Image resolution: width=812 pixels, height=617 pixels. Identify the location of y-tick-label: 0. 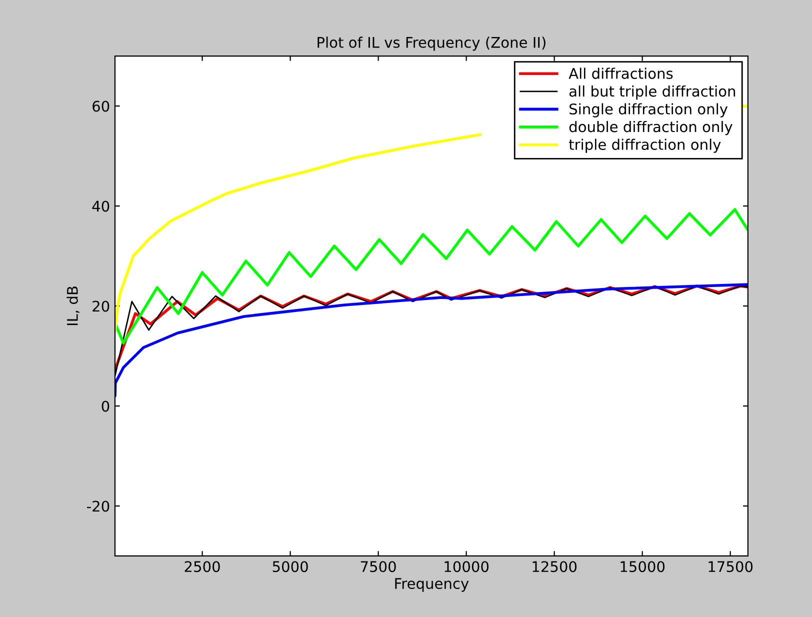
(106, 406).